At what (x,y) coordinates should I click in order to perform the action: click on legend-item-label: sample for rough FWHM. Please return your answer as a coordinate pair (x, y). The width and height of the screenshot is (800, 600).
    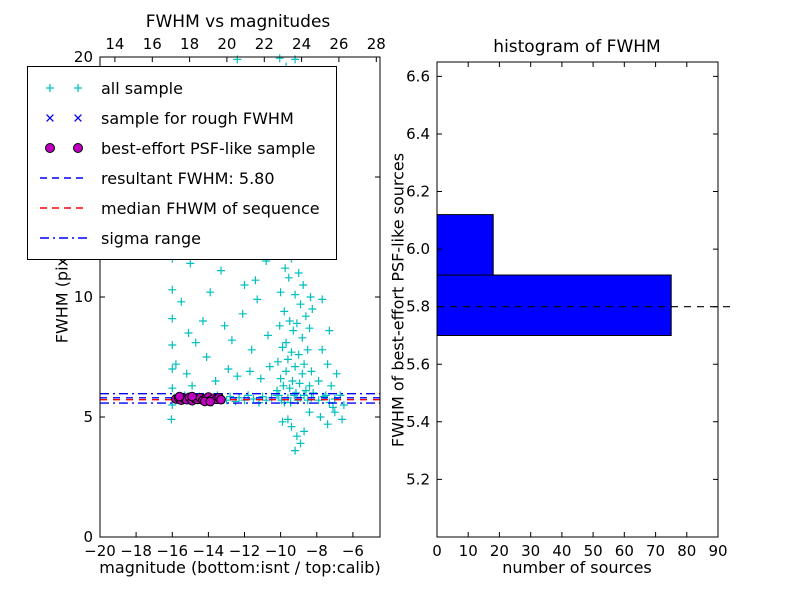
    Looking at the image, I should click on (197, 118).